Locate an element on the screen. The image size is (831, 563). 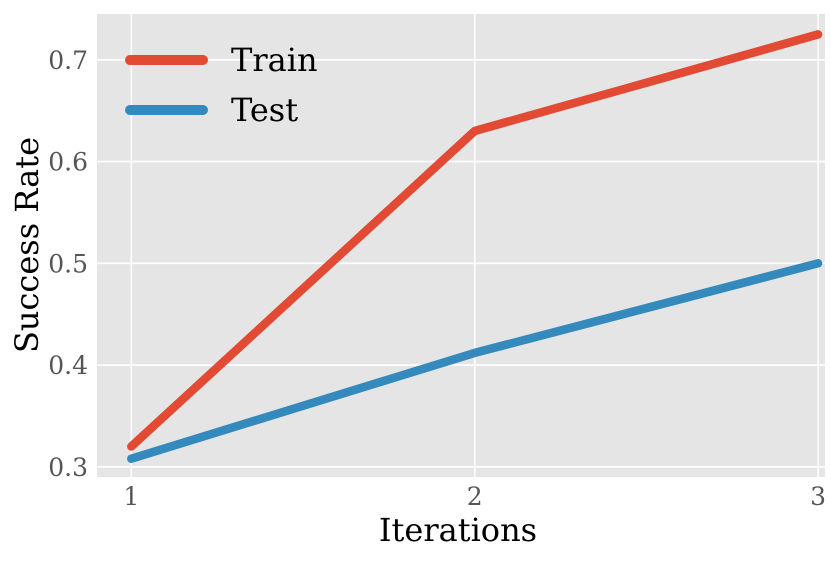
legend-label: Train is located at coordinates (274, 60).